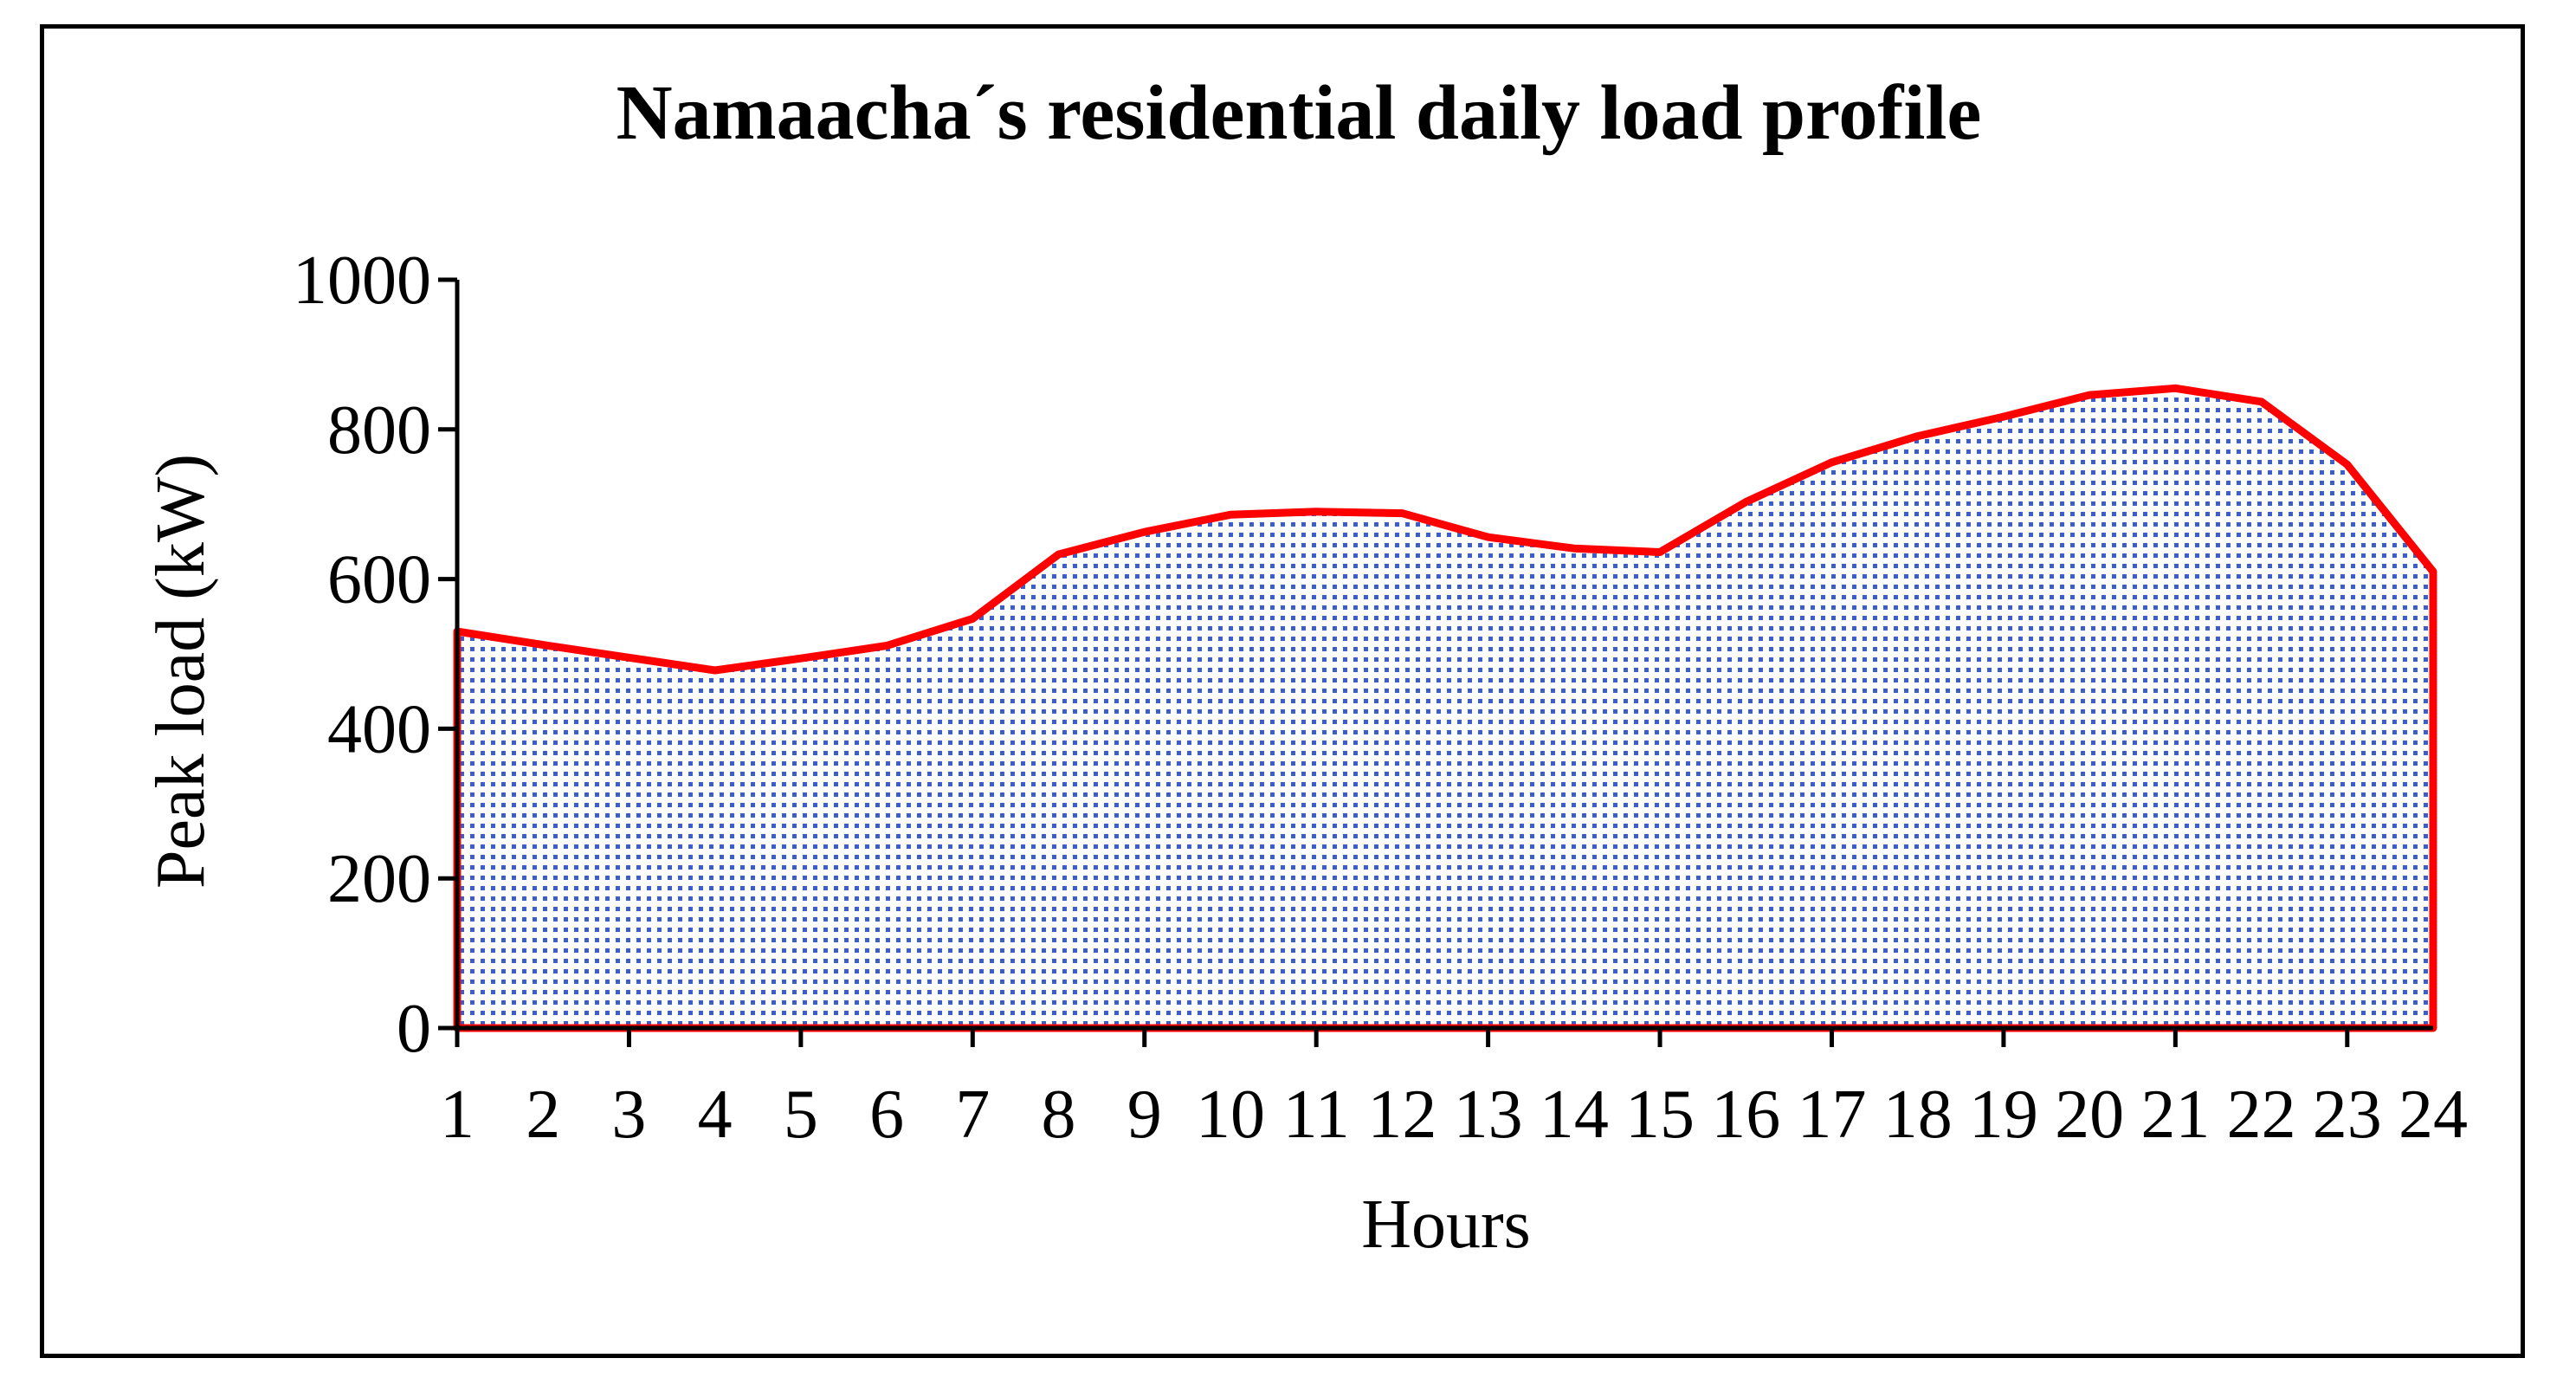 The height and width of the screenshot is (1397, 2576). What do you see at coordinates (715, 1115) in the screenshot?
I see `x-tick-label: 4` at bounding box center [715, 1115].